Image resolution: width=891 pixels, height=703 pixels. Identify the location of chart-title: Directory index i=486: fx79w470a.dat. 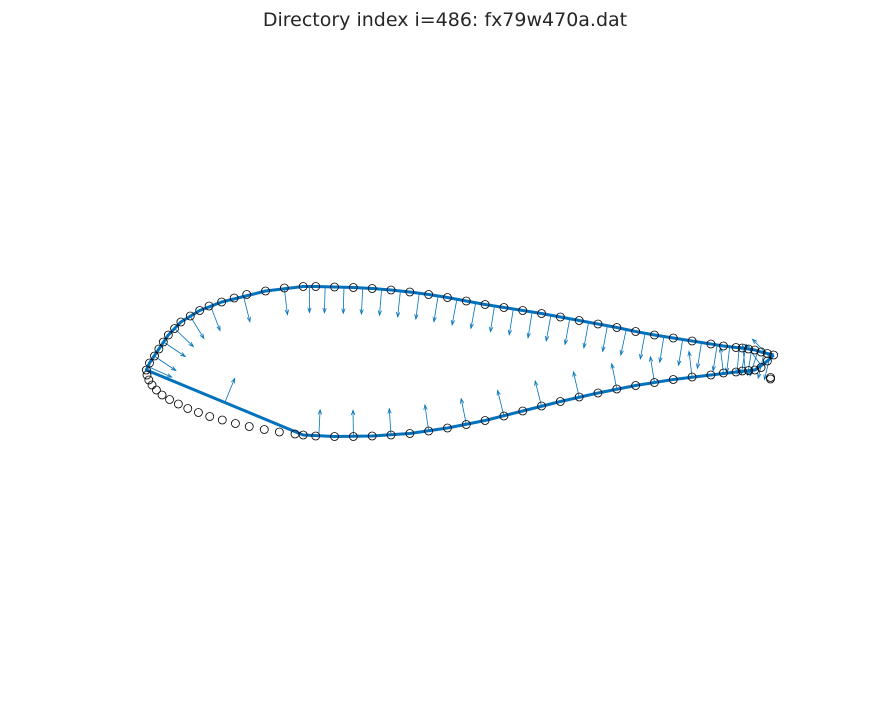
(445, 20).